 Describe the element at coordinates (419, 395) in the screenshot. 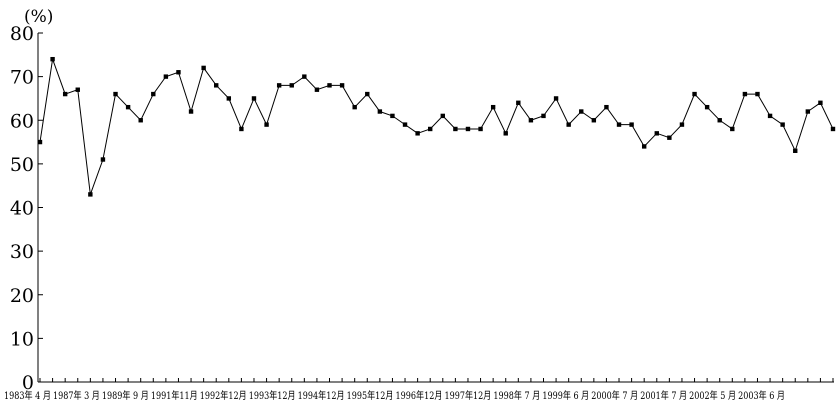

I see `x-tick-label: 1996年12月` at that location.